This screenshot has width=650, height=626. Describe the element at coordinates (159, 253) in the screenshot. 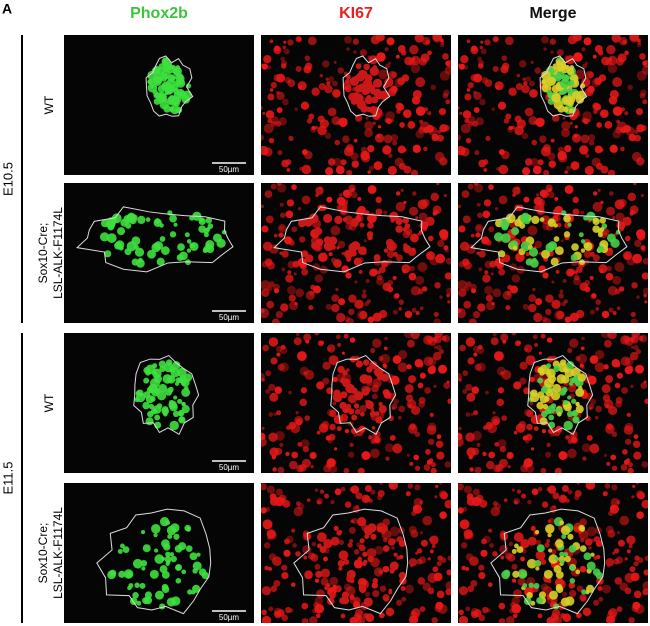

I see `image-background` at that location.